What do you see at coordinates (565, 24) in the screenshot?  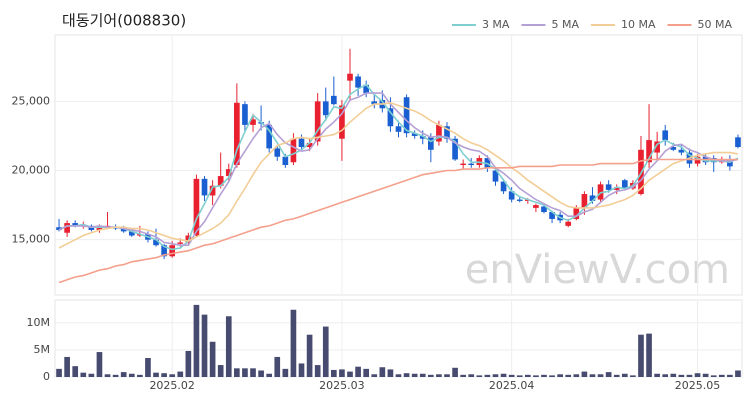 I see `legend-label: 5 MA` at bounding box center [565, 24].